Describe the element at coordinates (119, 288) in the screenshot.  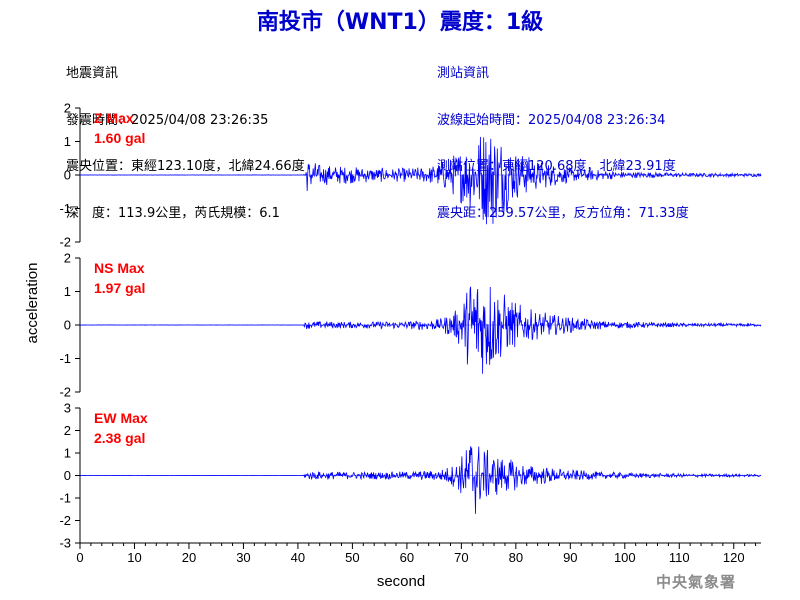
I see `channel-max-value: 1.97 gal` at that location.